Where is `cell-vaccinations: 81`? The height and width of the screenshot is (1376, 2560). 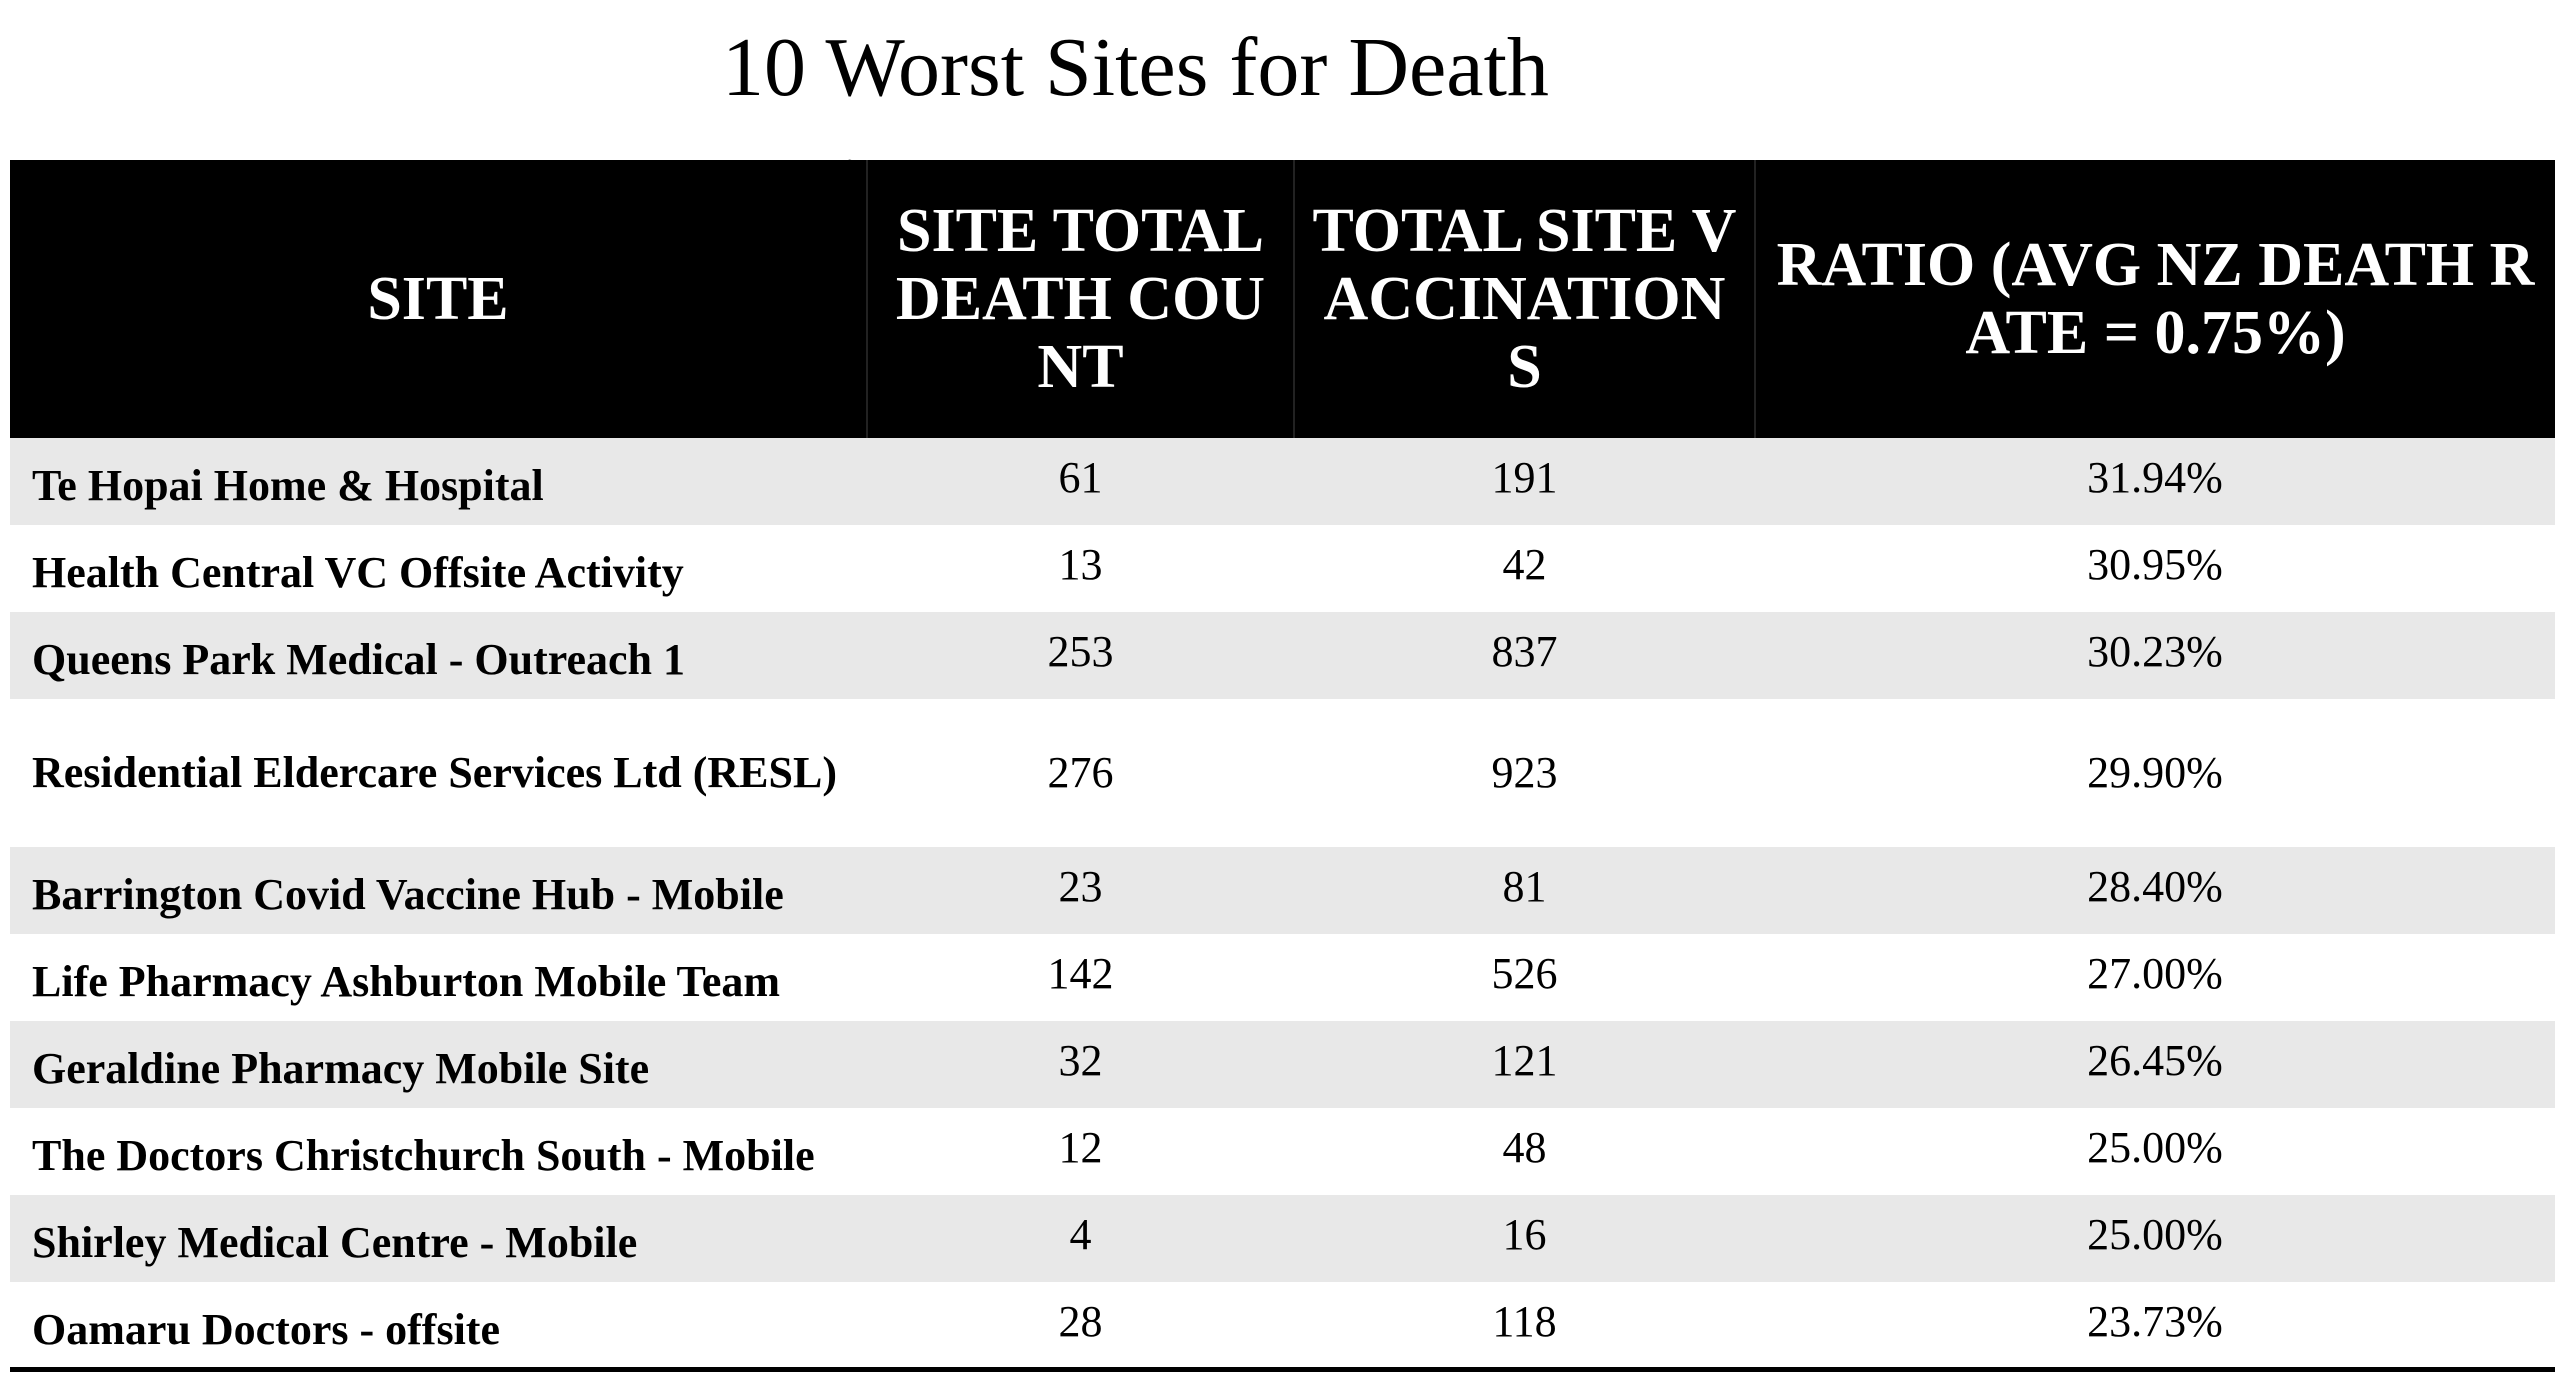
cell-vaccinations: 81 is located at coordinates (1524, 886).